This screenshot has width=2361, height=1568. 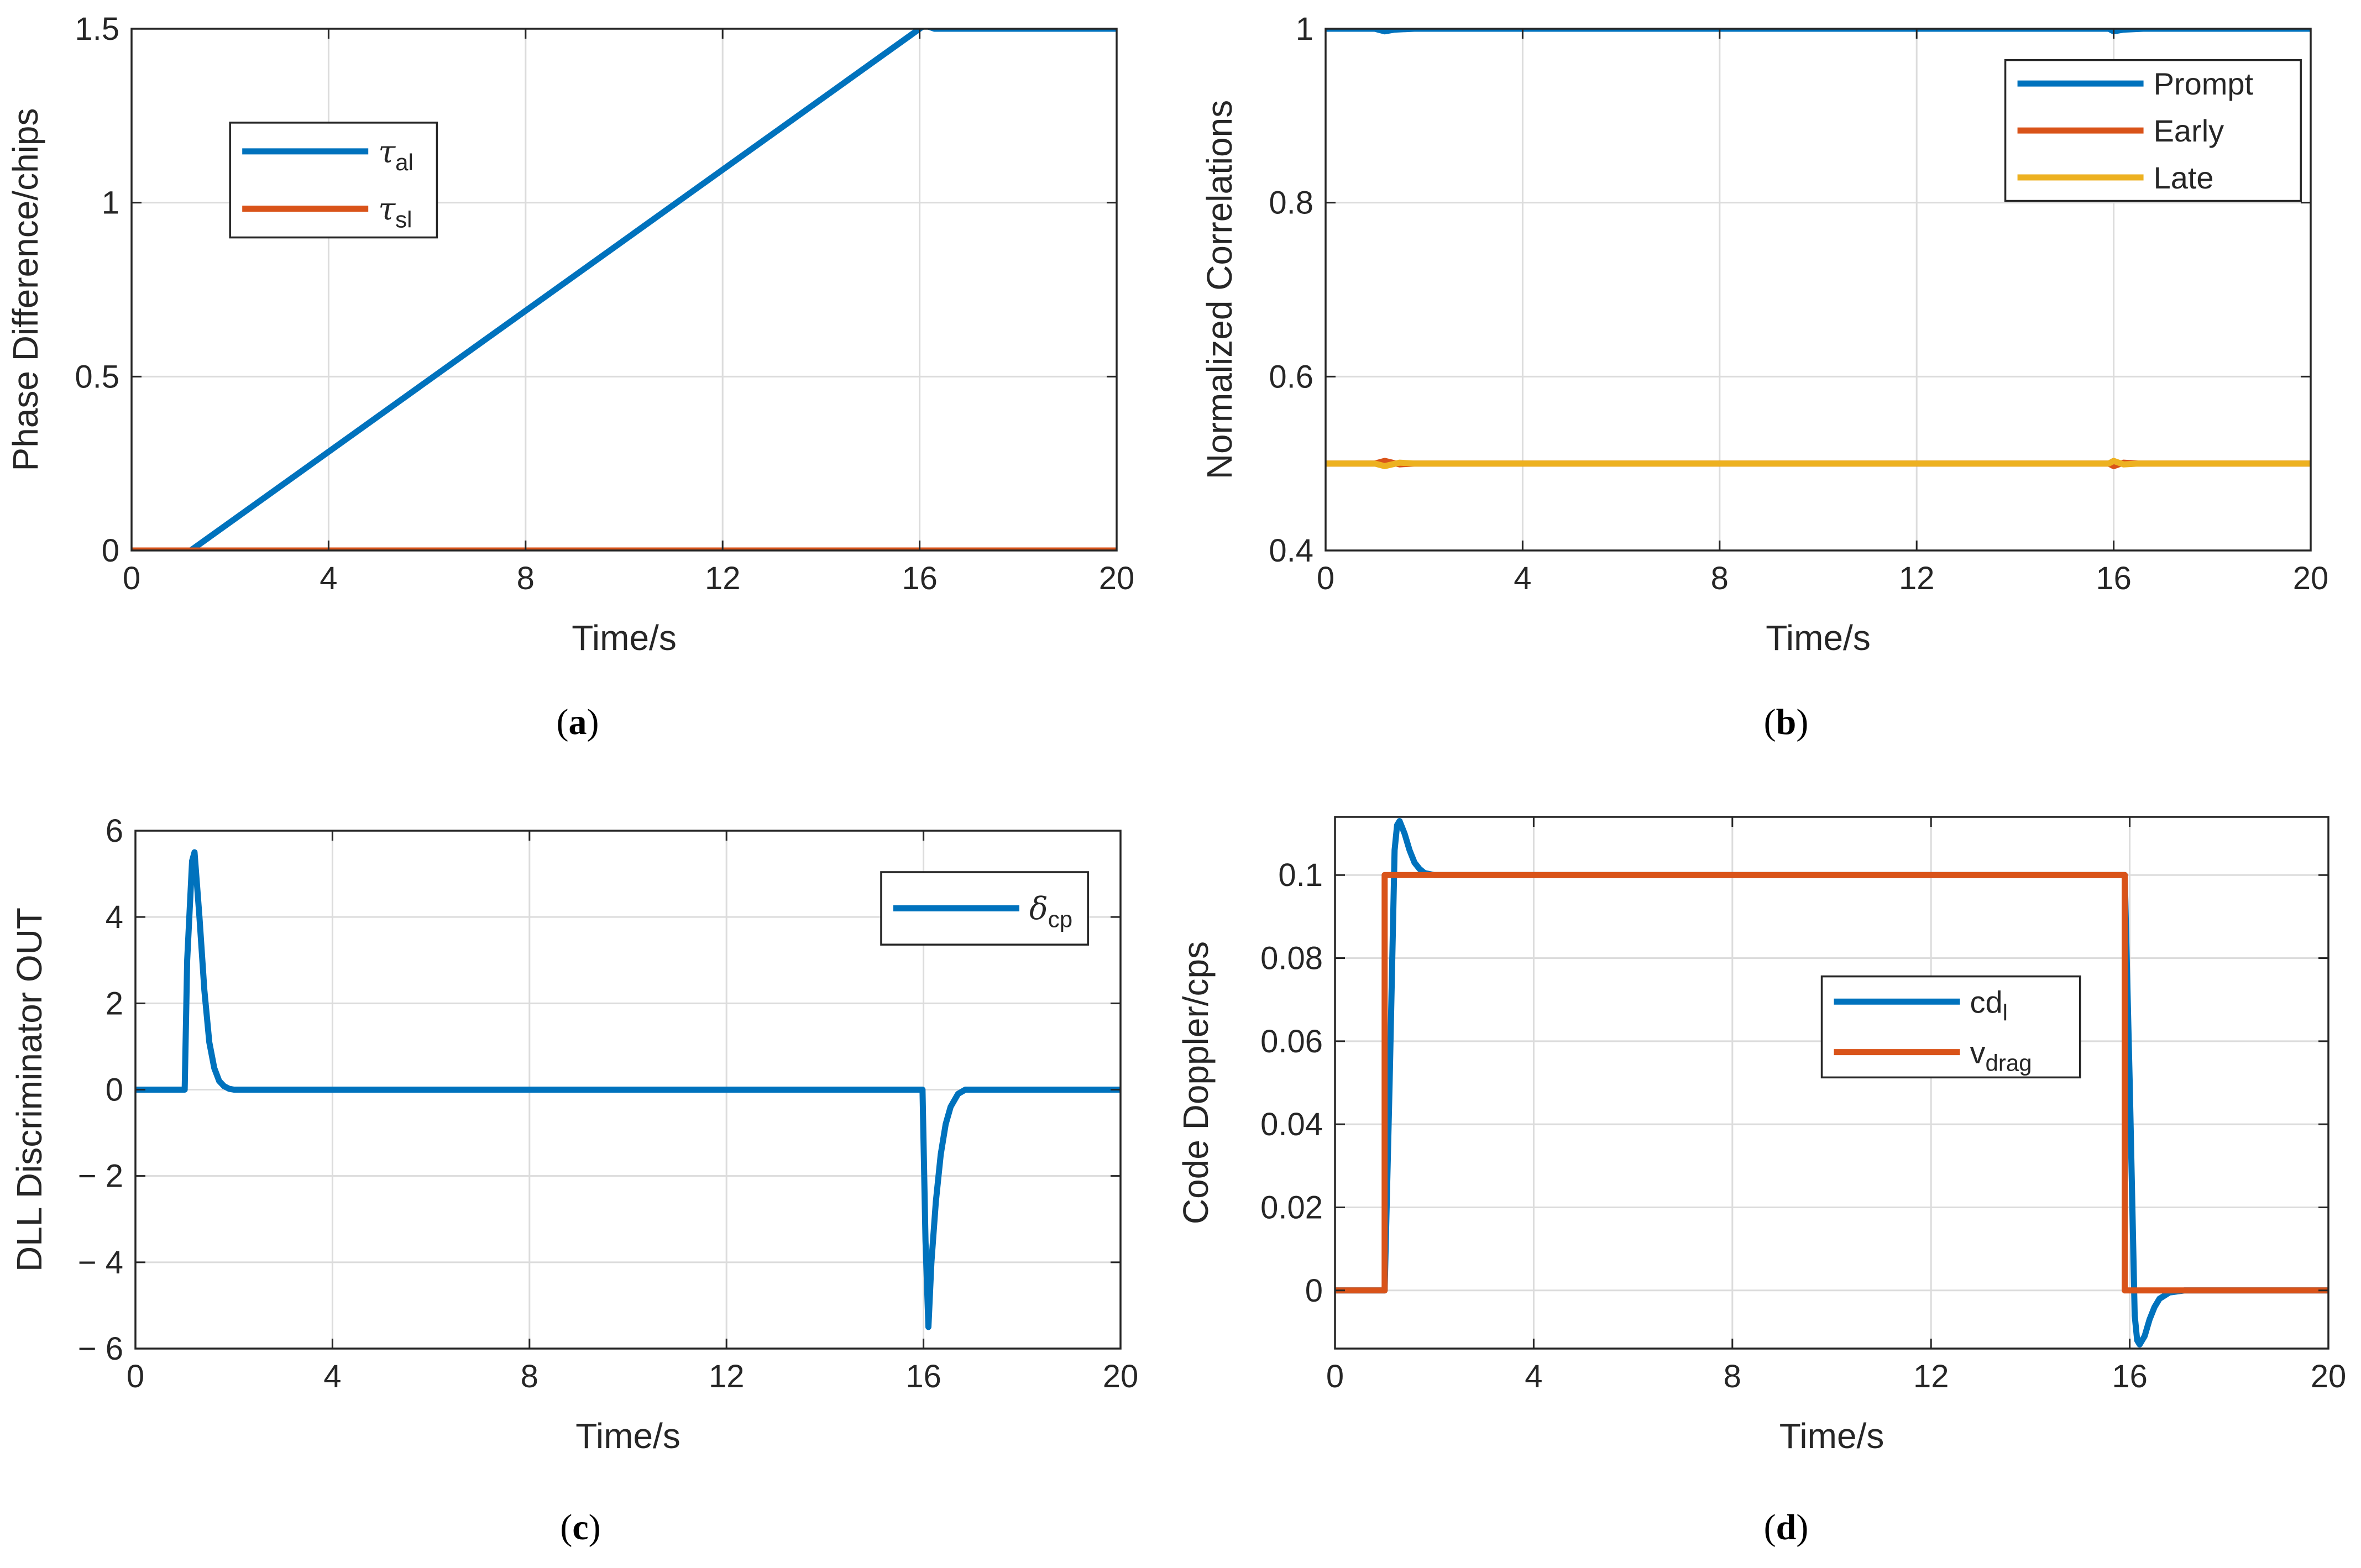 I want to click on y-tick-label: 1.5, so click(x=97, y=29).